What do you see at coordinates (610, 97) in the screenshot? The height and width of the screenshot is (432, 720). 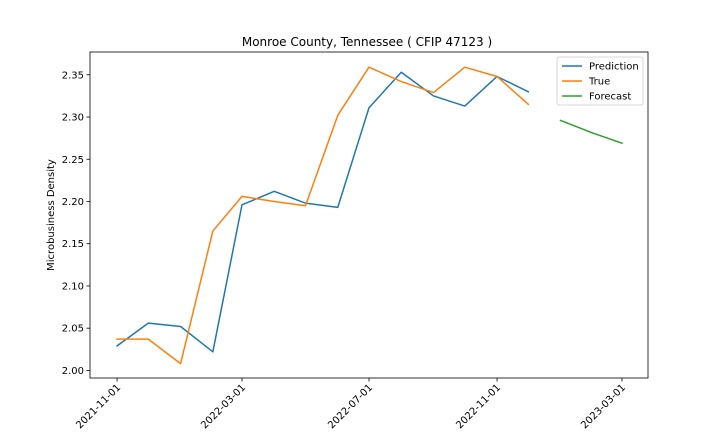 I see `legend-label-forecast: Forecast` at bounding box center [610, 97].